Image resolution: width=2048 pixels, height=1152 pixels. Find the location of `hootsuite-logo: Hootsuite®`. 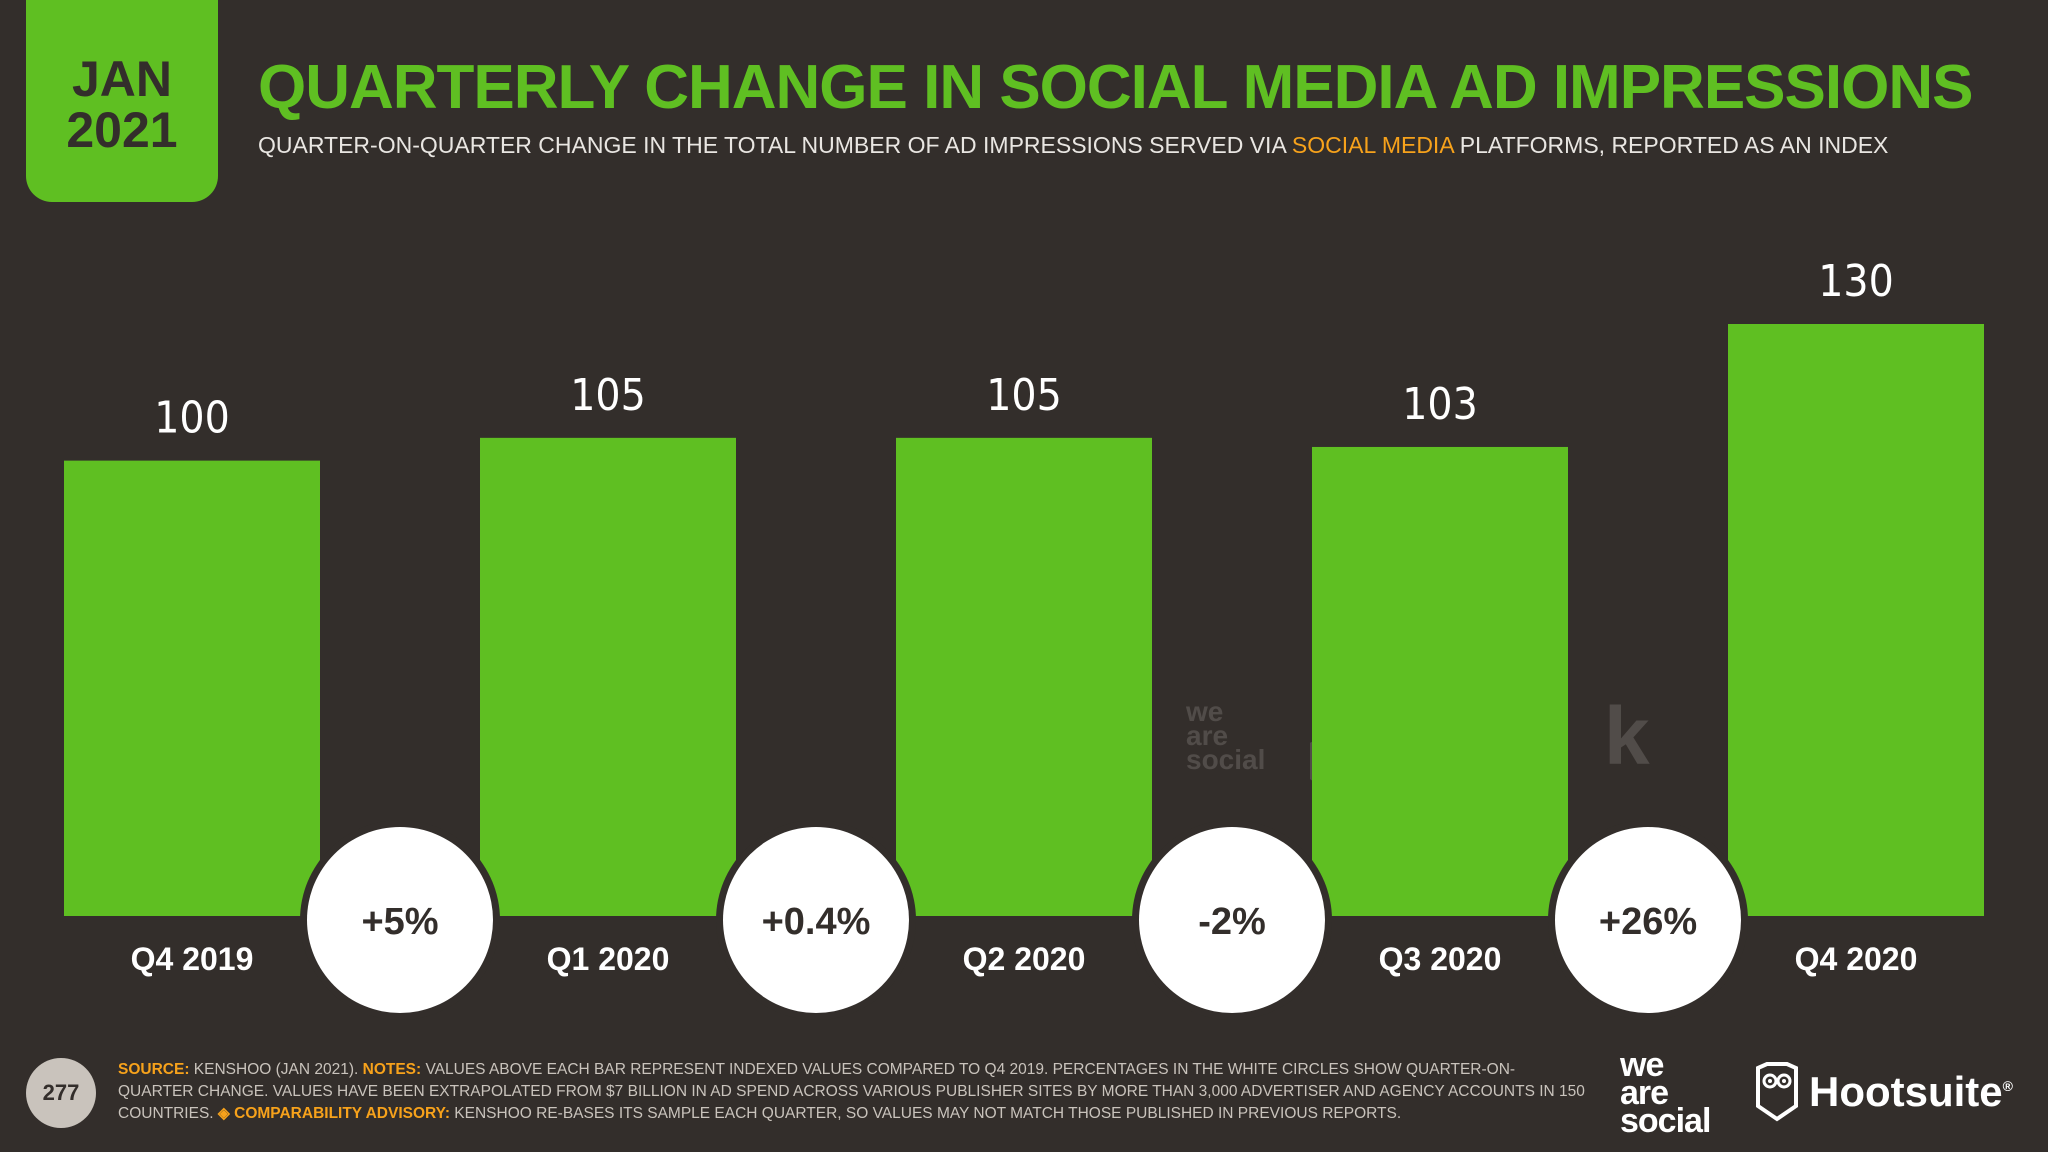

hootsuite-logo: Hootsuite® is located at coordinates (1884, 1092).